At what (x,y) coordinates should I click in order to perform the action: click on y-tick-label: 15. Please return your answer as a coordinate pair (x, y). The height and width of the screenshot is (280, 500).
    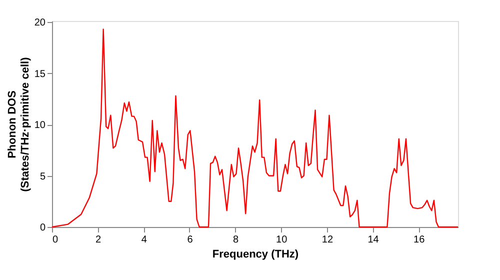
    Looking at the image, I should click on (40, 74).